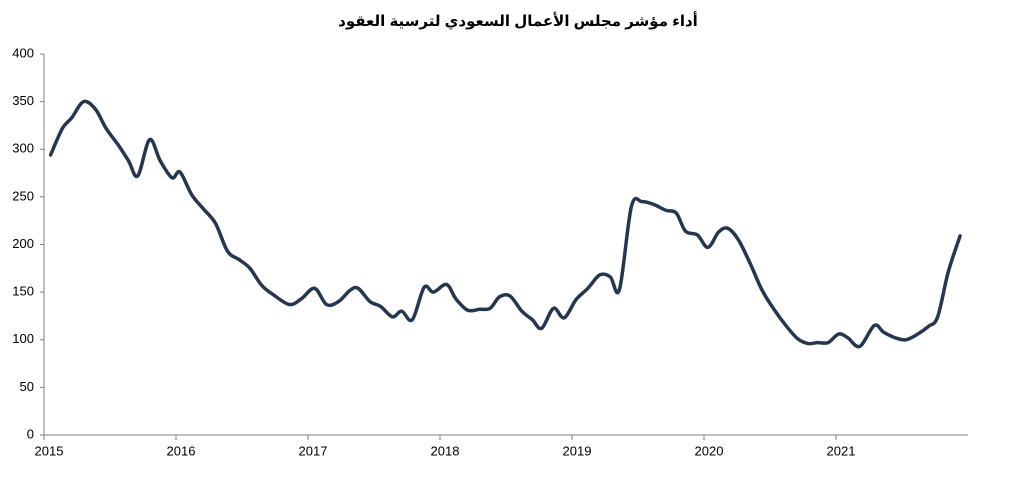 This screenshot has height=493, width=1018. What do you see at coordinates (23, 195) in the screenshot?
I see `y-tick-label: 250` at bounding box center [23, 195].